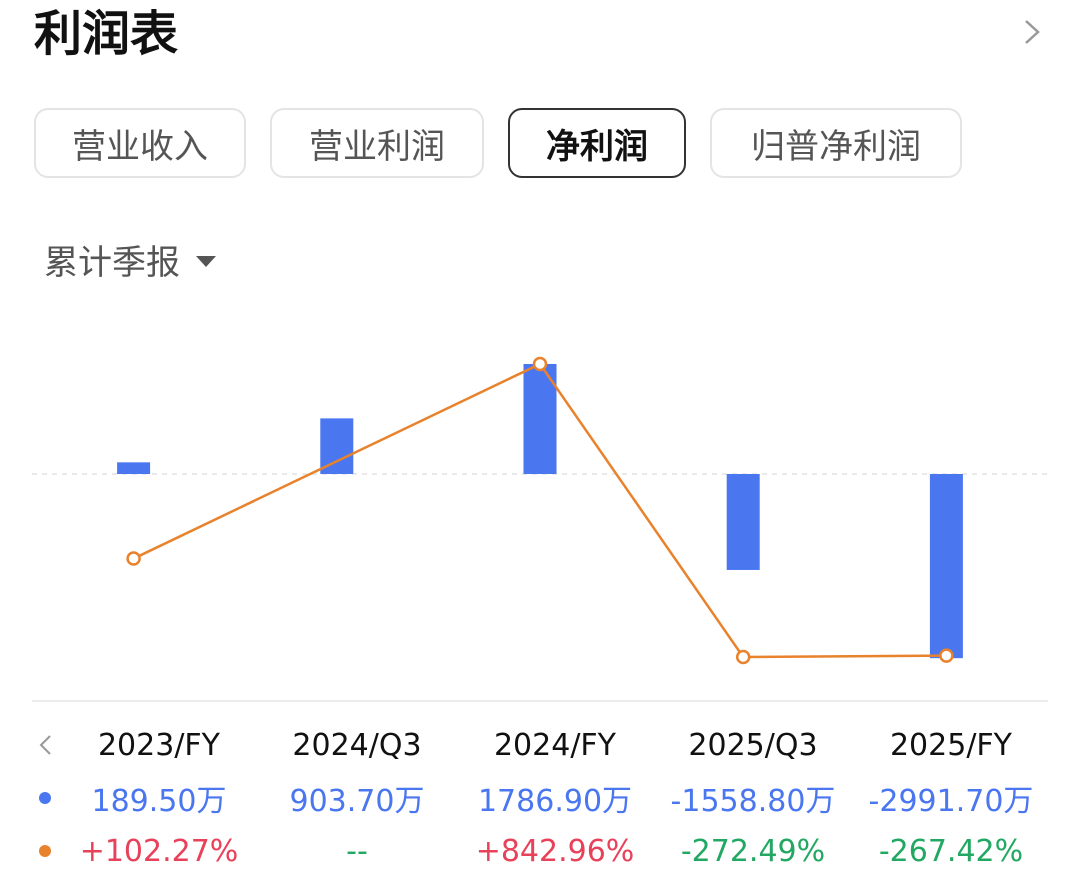  I want to click on period-label: 2024/Q3, so click(357, 745).